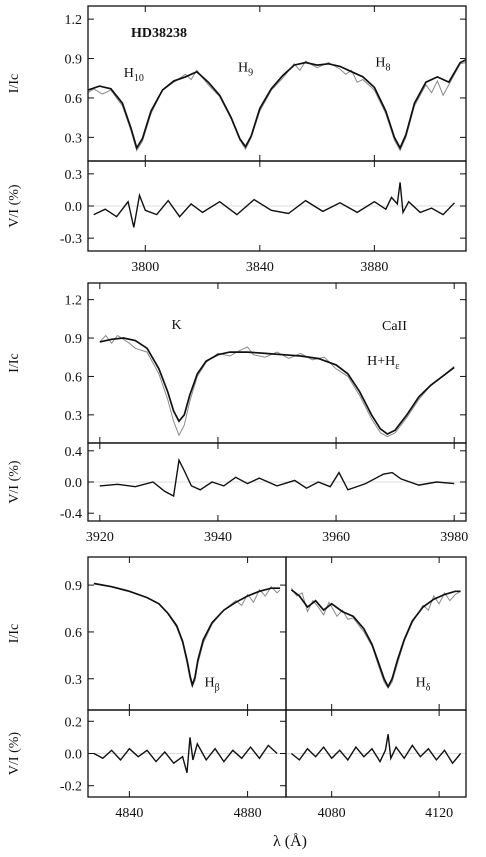 The width and height of the screenshot is (486, 857). Describe the element at coordinates (14, 753) in the screenshot. I see `panel-h-beta-ylabel-stokes: V/I (%)` at that location.